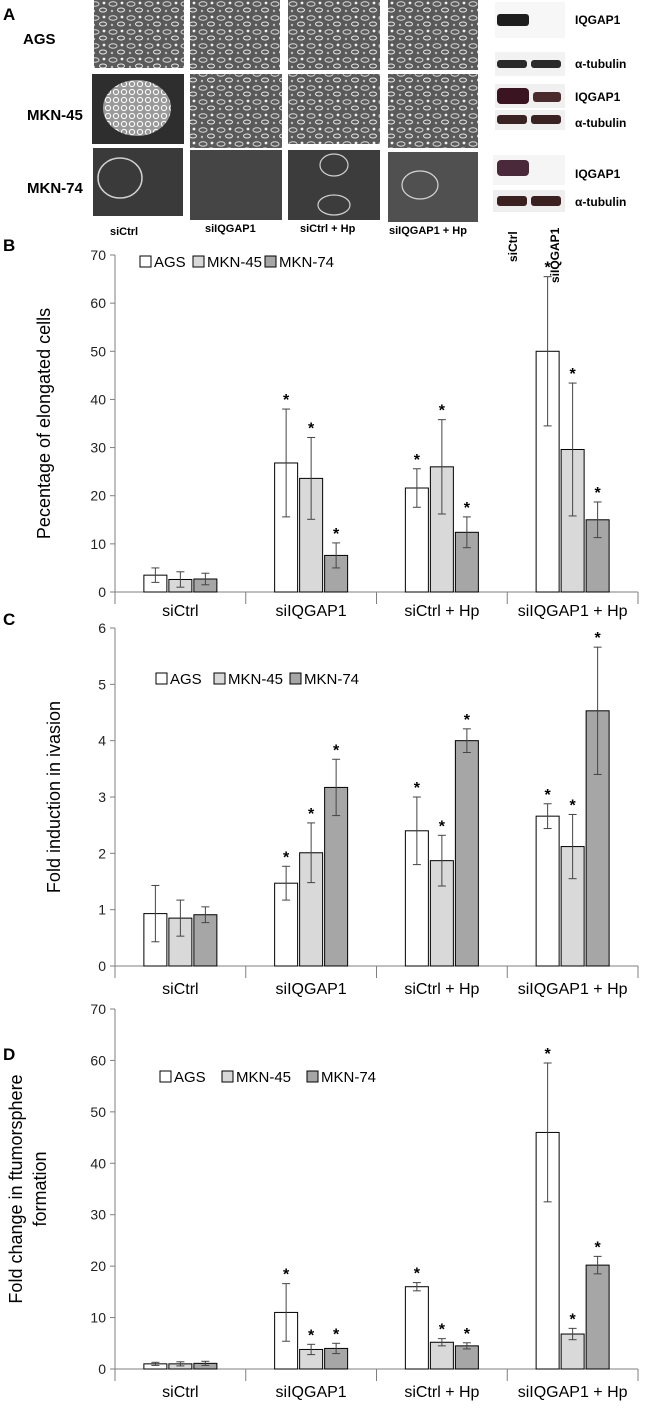 This screenshot has width=650, height=1419. What do you see at coordinates (433, 35) in the screenshot?
I see `micrograph-ags-siiqgap1-hp` at bounding box center [433, 35].